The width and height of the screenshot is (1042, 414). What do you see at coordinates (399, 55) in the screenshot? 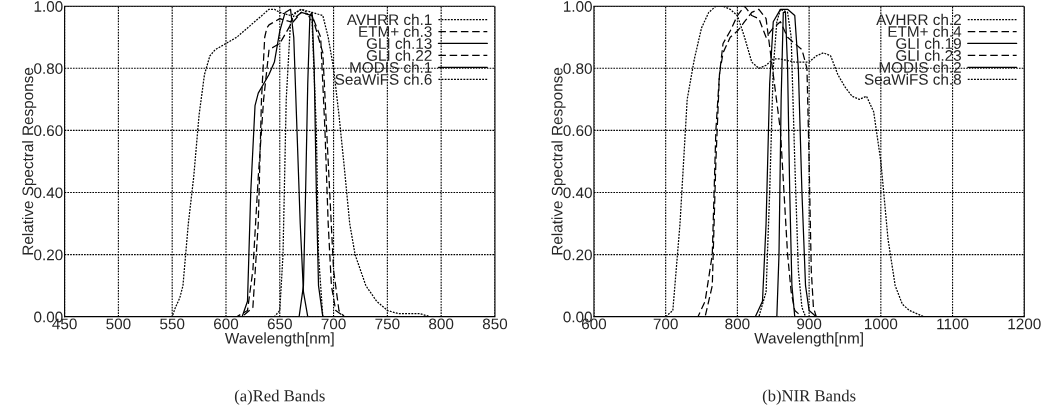
I see `legend-label: GLI ch.22` at bounding box center [399, 55].